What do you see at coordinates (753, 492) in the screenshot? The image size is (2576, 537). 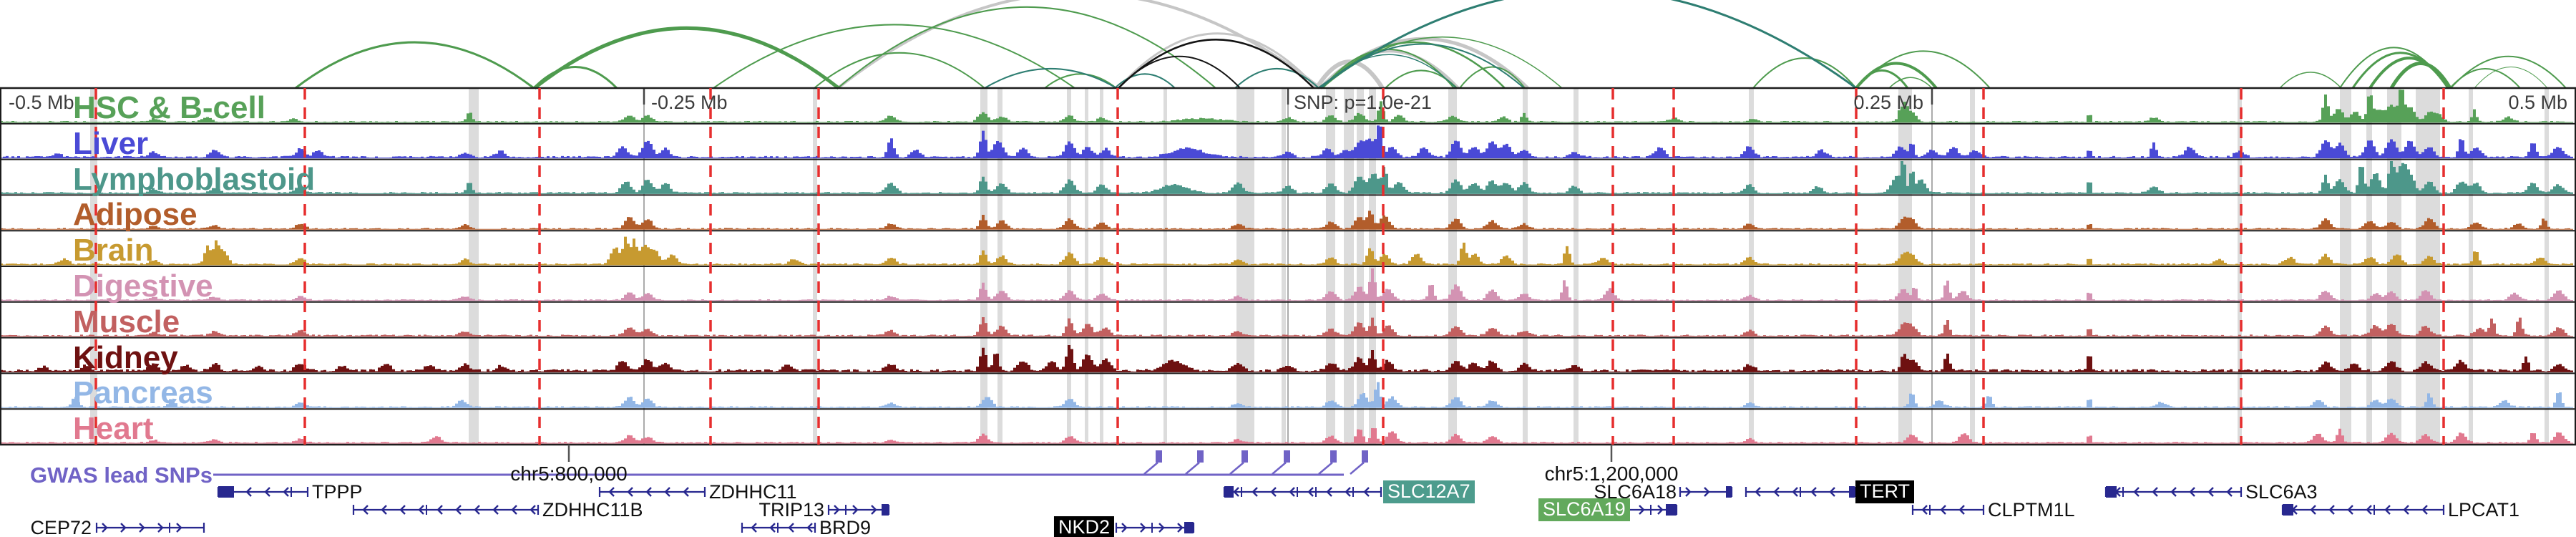 I see `gene-label-zdhhc11: ZDHHC11` at bounding box center [753, 492].